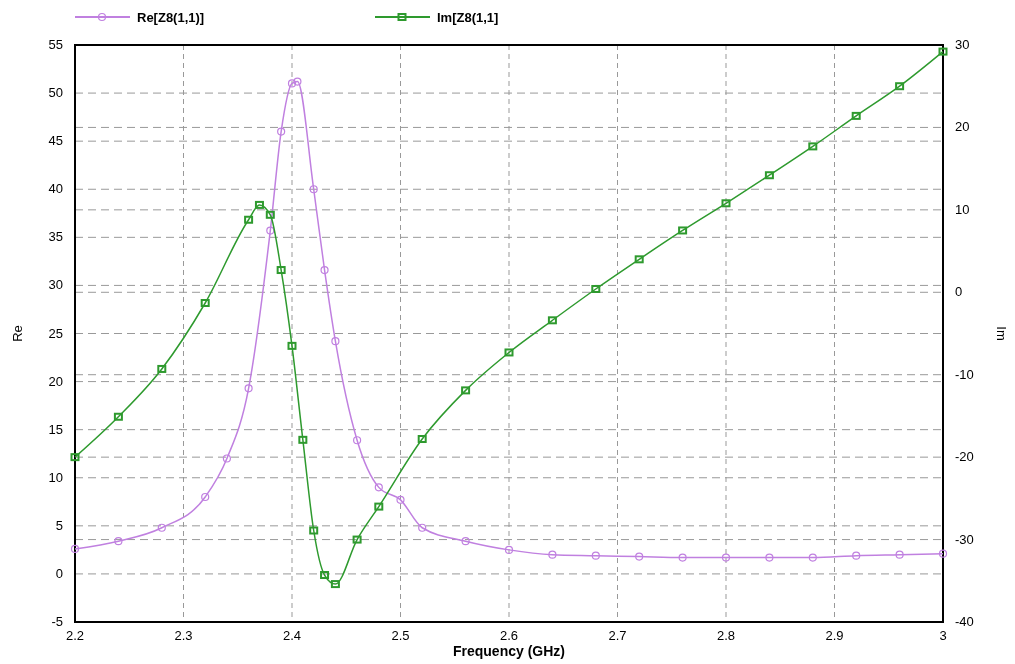 The width and height of the screenshot is (1015, 664). I want to click on y2-tick-label: 10, so click(962, 209).